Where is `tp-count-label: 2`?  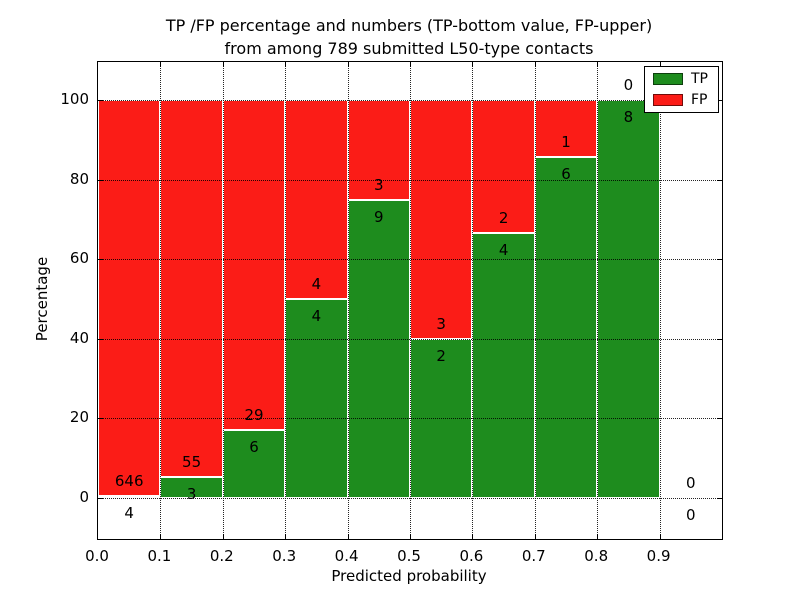
tp-count-label: 2 is located at coordinates (441, 355).